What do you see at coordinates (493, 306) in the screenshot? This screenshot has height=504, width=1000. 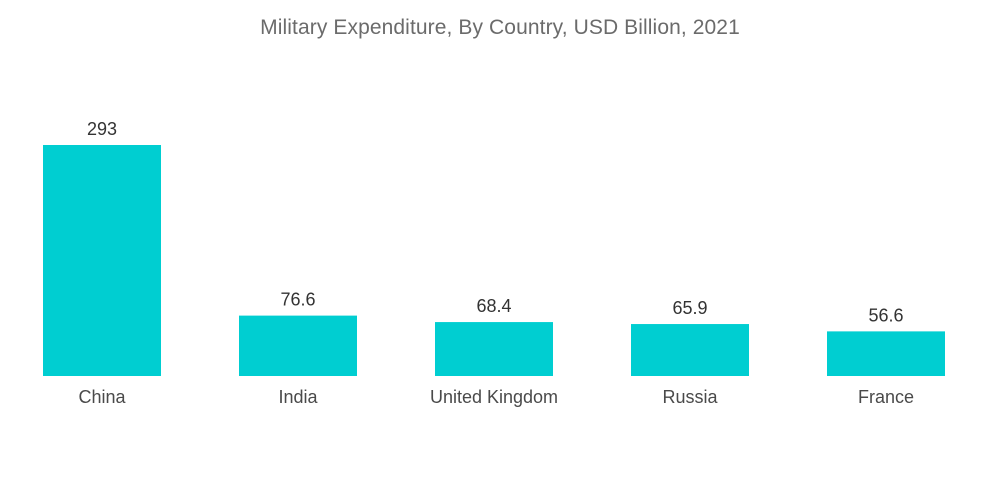 I see `value-label-united-kingdom: 68.4` at bounding box center [493, 306].